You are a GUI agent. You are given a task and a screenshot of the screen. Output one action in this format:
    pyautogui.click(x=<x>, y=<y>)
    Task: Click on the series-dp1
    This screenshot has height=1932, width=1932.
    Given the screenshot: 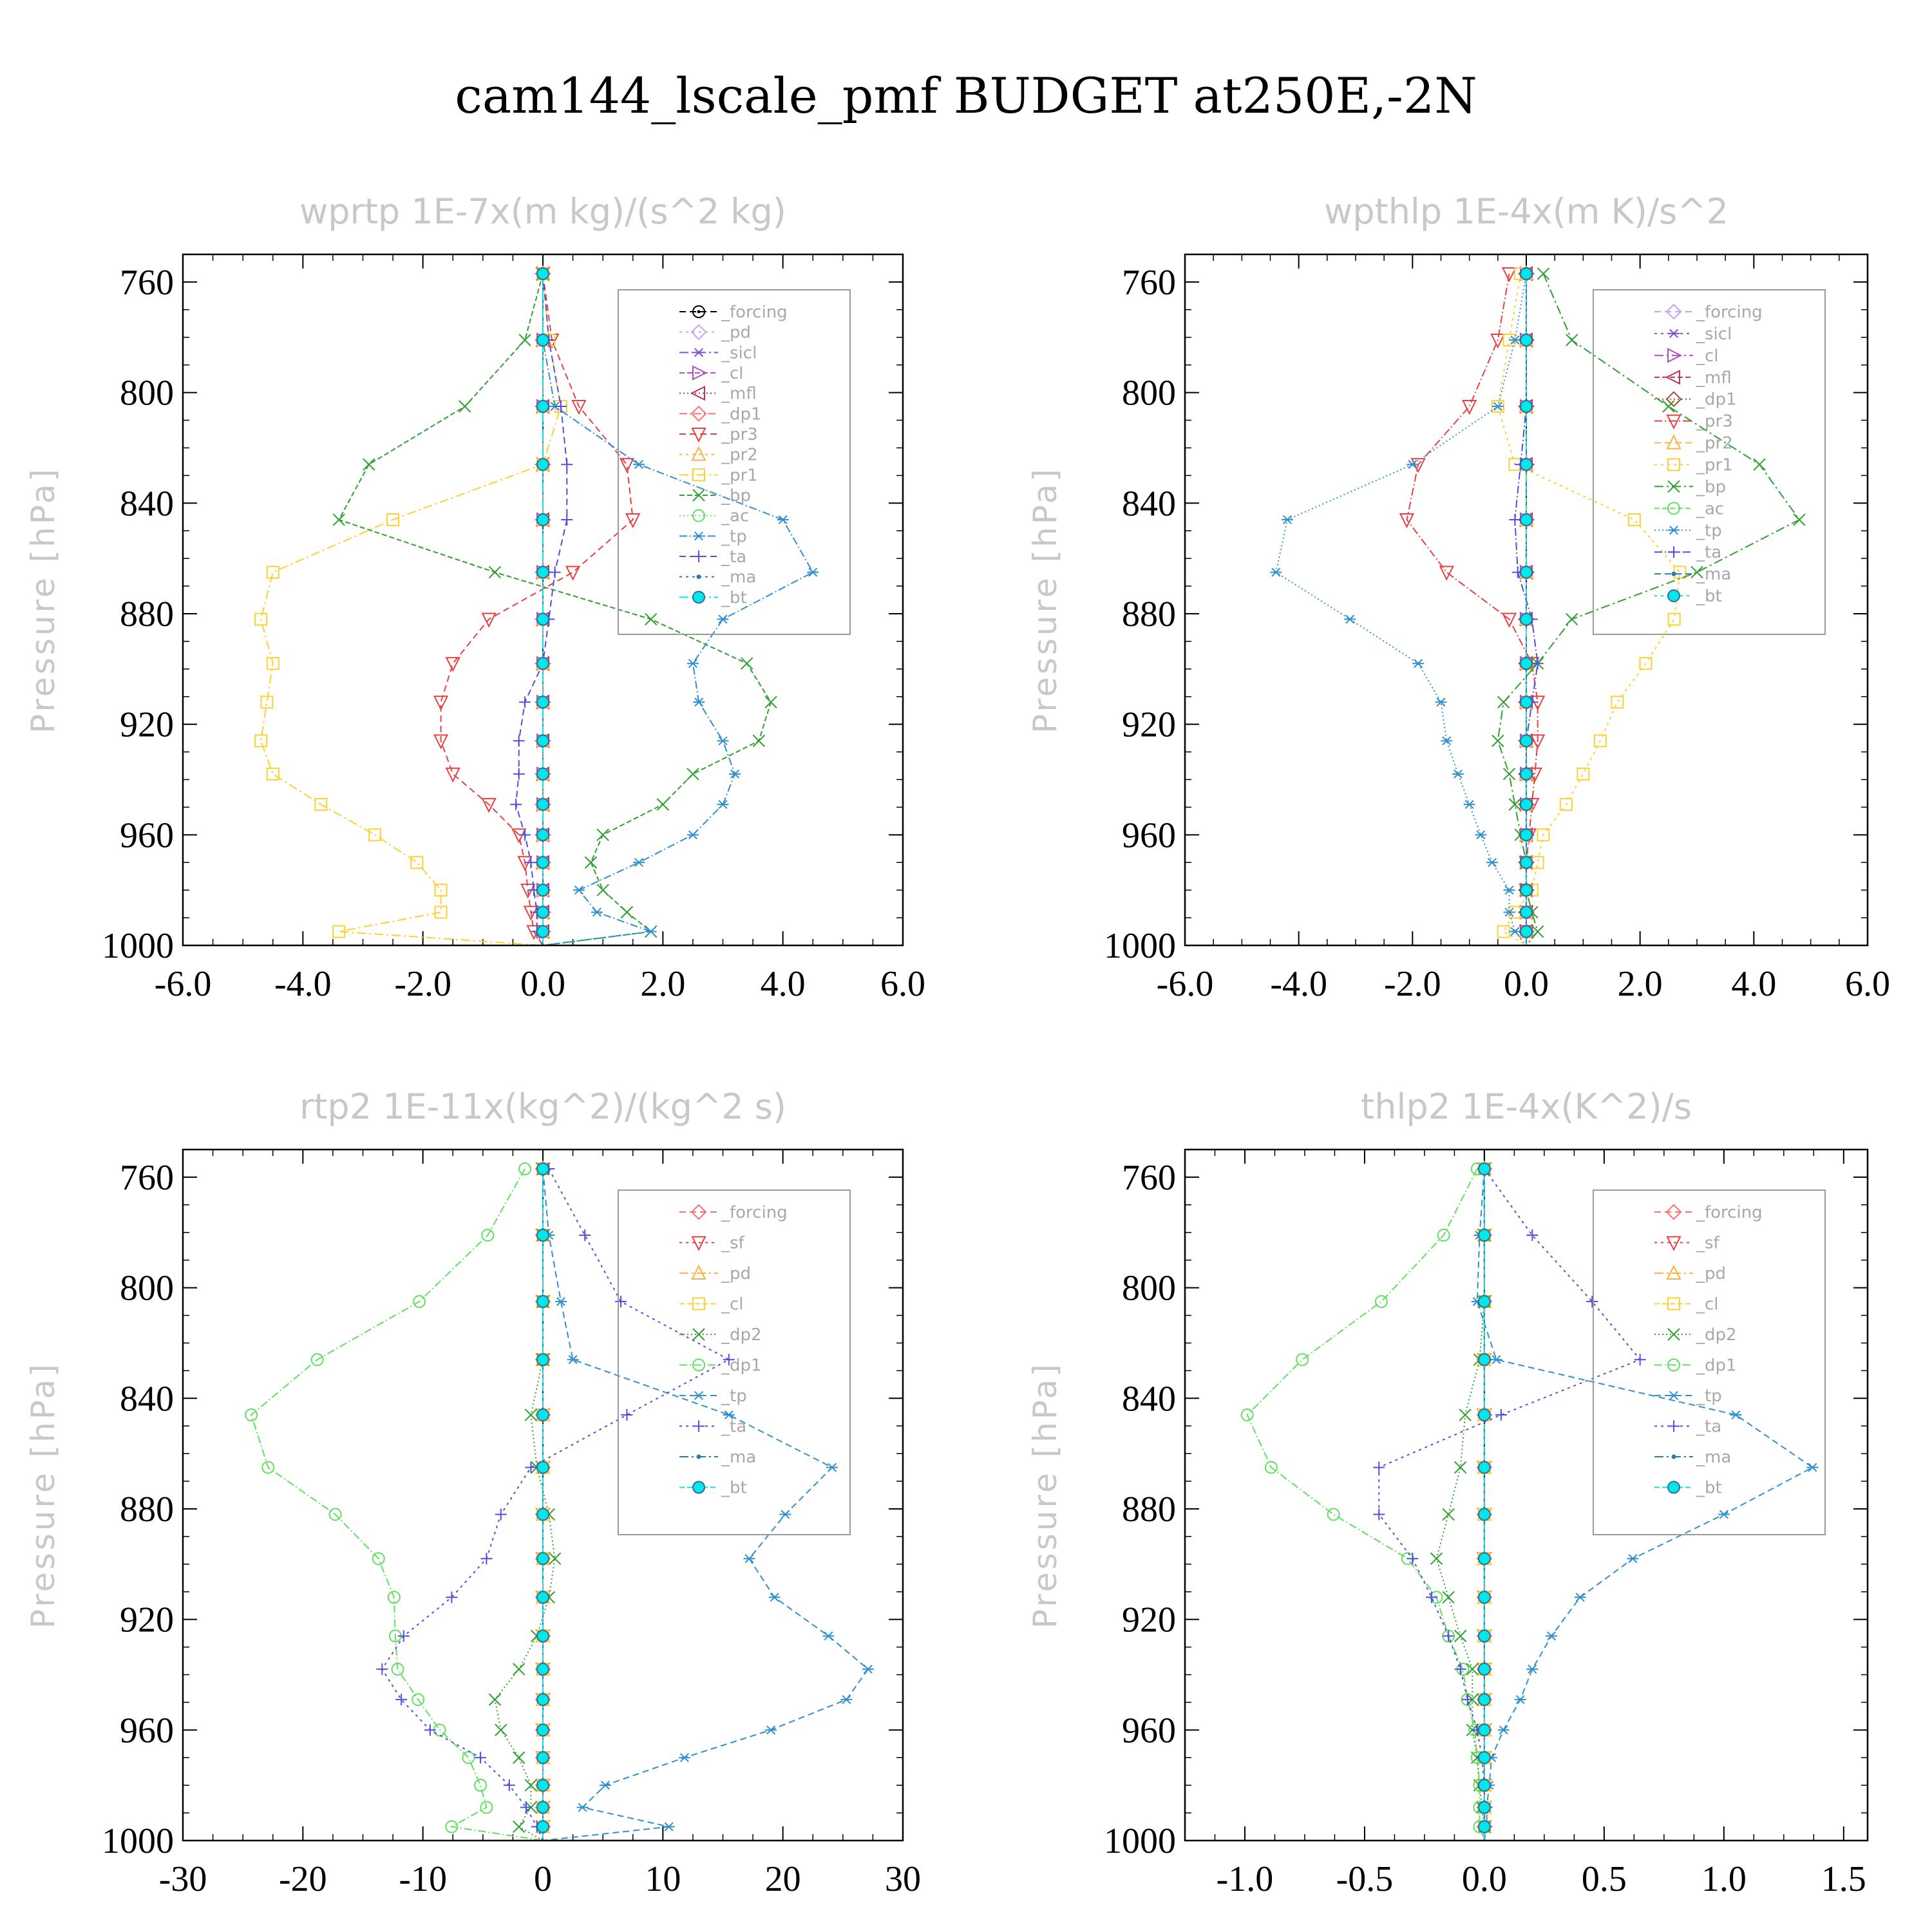 What is the action you would take?
    pyautogui.click(x=1363, y=1502)
    